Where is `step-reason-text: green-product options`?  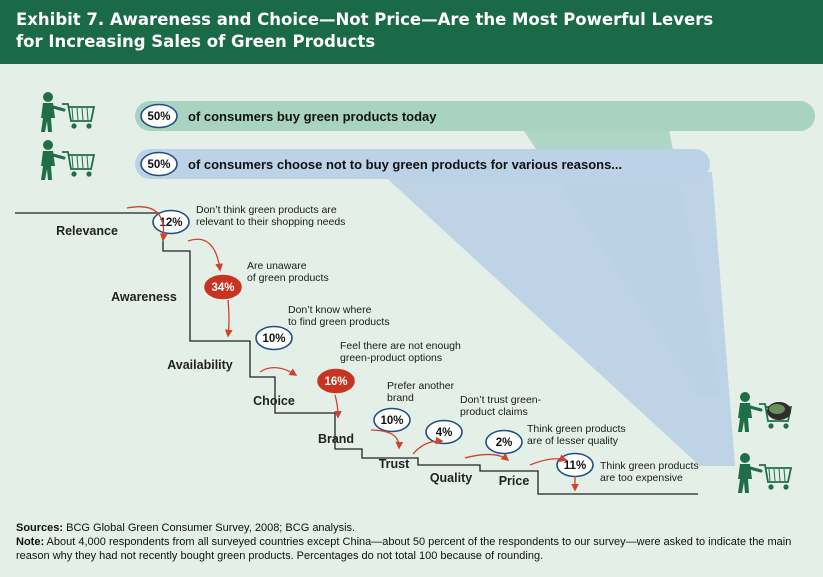 step-reason-text: green-product options is located at coordinates (391, 358).